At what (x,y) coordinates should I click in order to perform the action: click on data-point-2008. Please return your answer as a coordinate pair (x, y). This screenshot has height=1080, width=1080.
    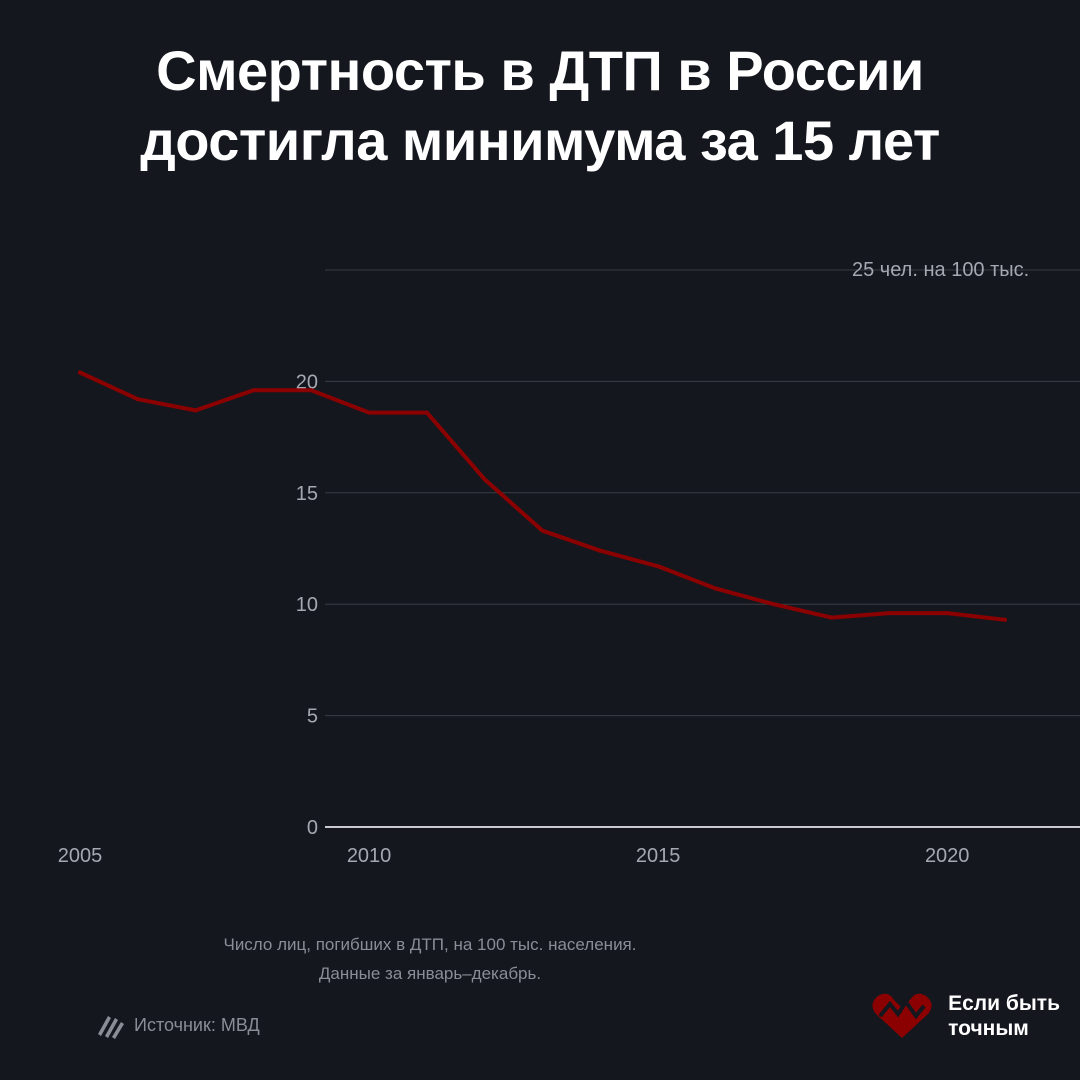
    Looking at the image, I should click on (253, 390).